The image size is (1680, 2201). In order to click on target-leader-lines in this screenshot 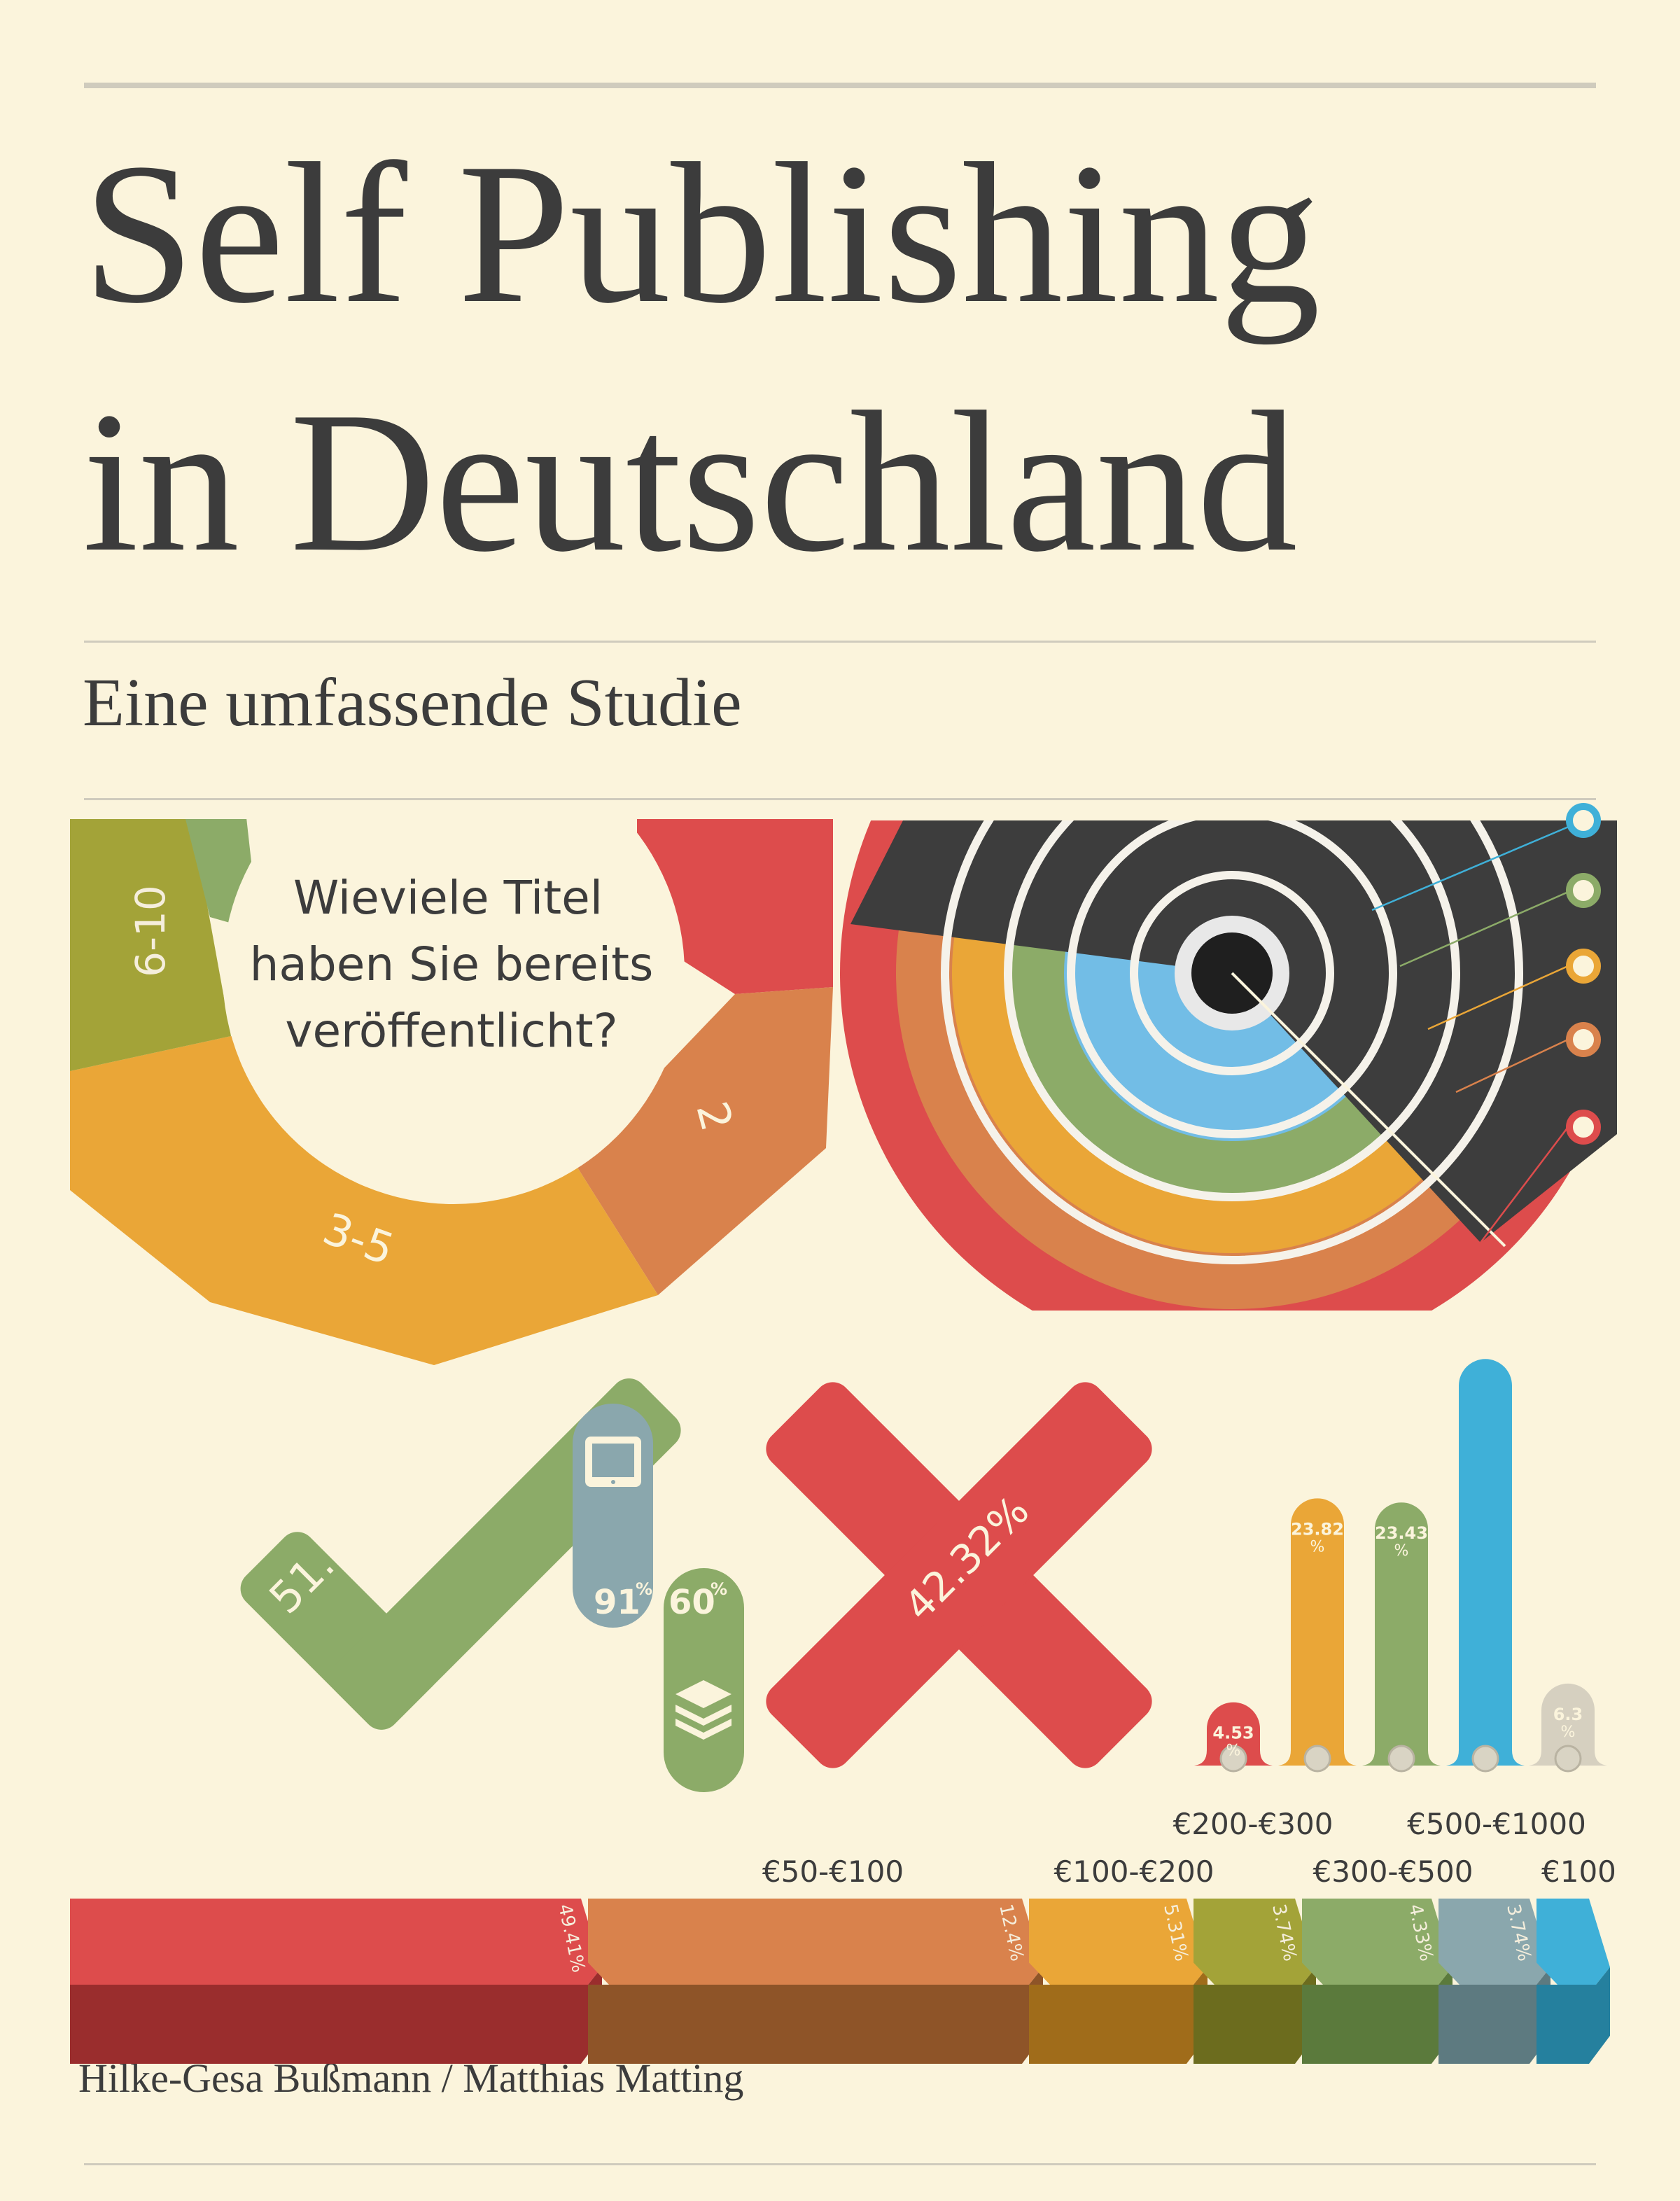, I will do `click(1477, 1031)`.